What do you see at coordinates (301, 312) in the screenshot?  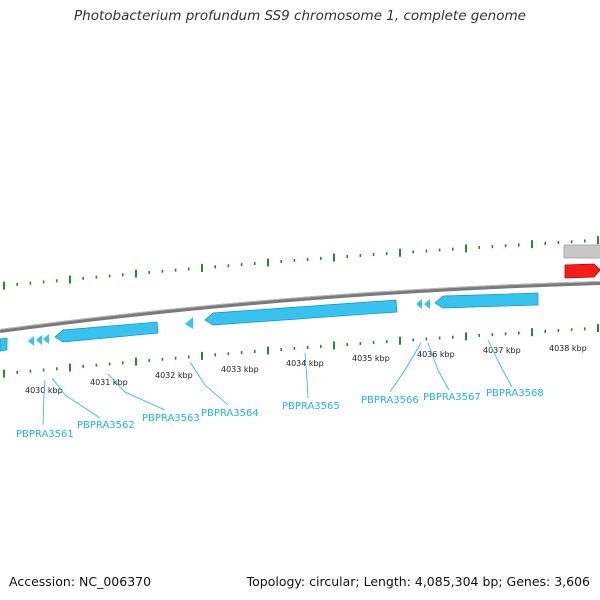 I see `gene-arrow-b` at bounding box center [301, 312].